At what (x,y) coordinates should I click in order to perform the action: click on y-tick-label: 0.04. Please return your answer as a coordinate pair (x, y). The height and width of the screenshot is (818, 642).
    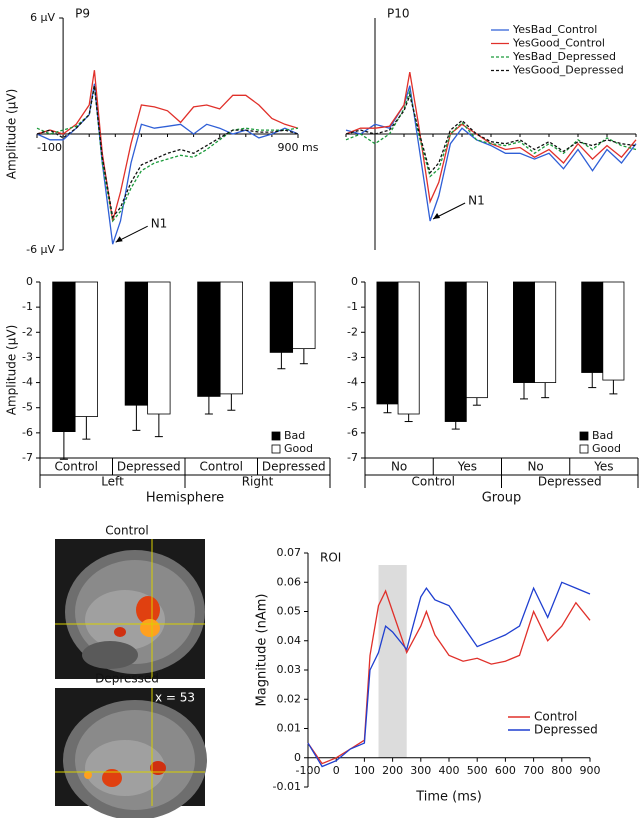
    Looking at the image, I should click on (289, 640).